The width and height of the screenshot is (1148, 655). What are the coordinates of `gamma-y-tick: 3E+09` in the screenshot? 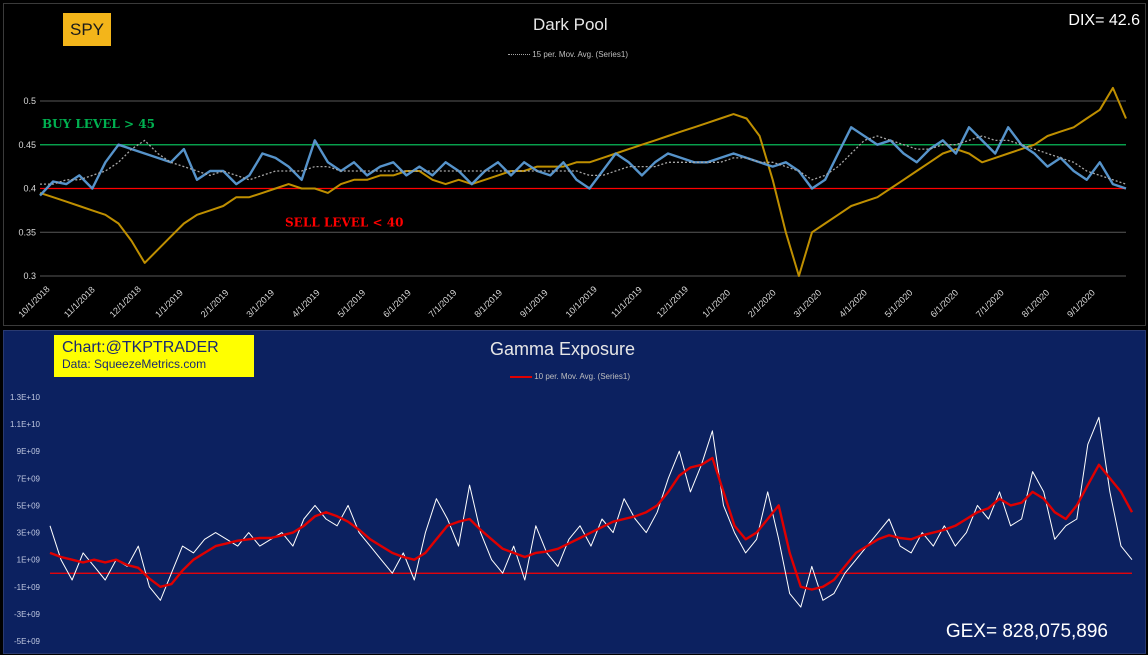 It's located at (29, 533).